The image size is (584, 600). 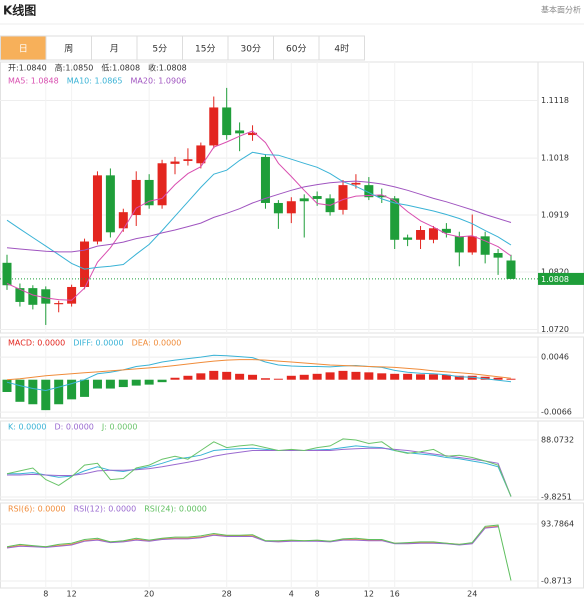 I want to click on legend-entry: RSI(12): 0.0000, so click(x=105, y=509).